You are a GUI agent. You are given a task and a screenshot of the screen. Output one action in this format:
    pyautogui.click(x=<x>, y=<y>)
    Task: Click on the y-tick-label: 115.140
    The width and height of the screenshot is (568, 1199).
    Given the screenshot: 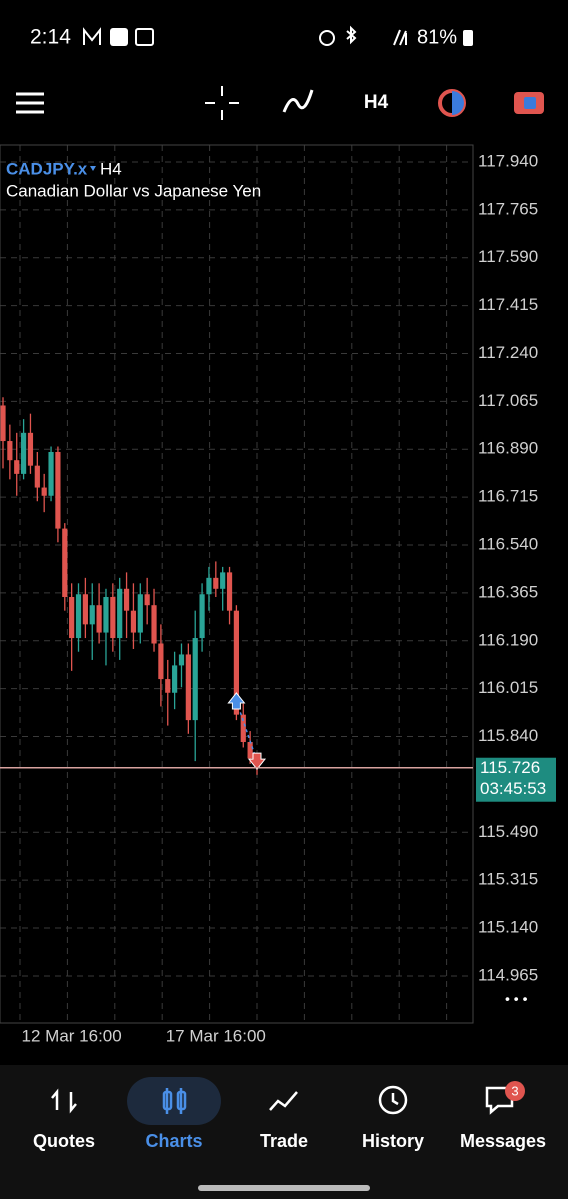 What is the action you would take?
    pyautogui.click(x=508, y=927)
    